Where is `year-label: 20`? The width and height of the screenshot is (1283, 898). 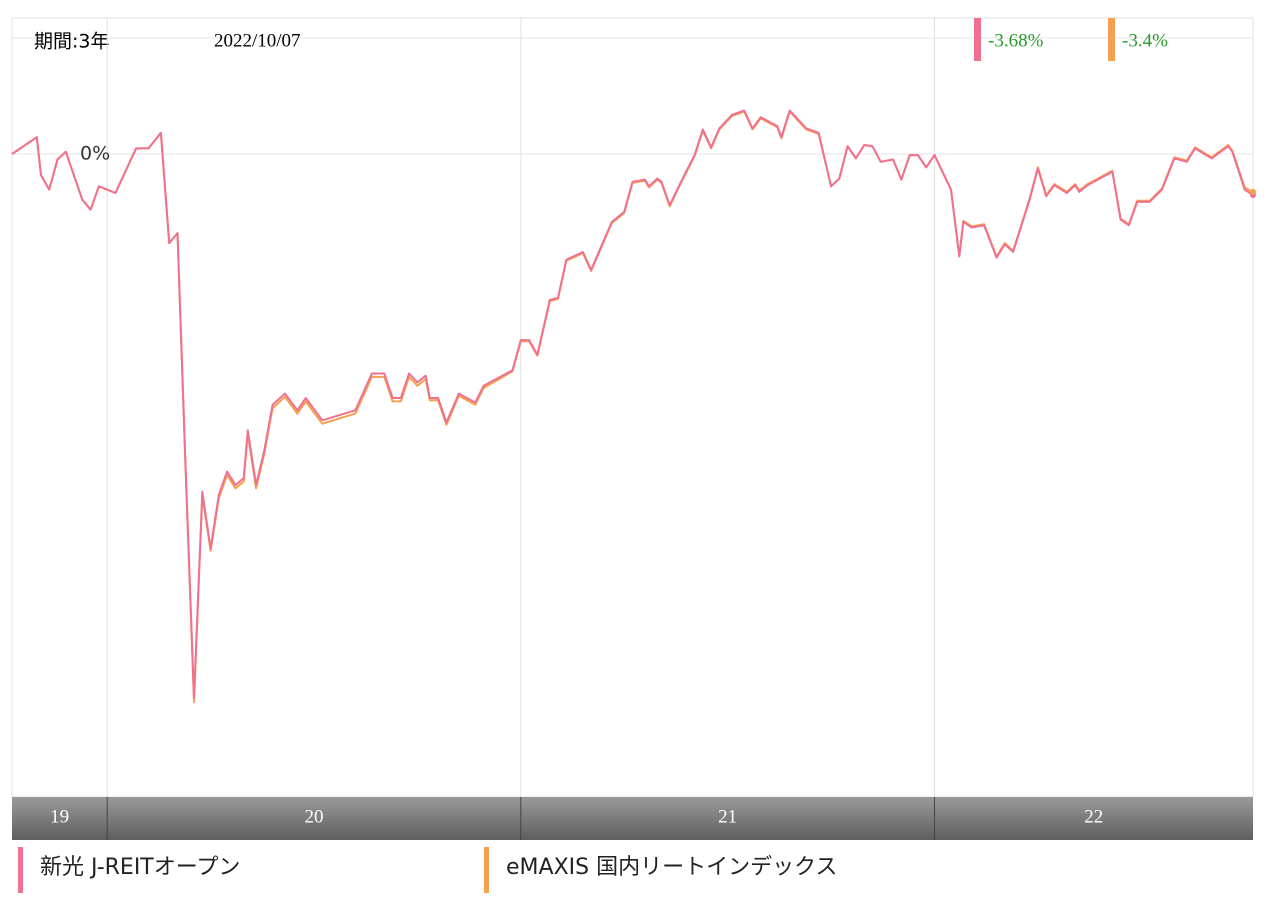 year-label: 20 is located at coordinates (313, 816).